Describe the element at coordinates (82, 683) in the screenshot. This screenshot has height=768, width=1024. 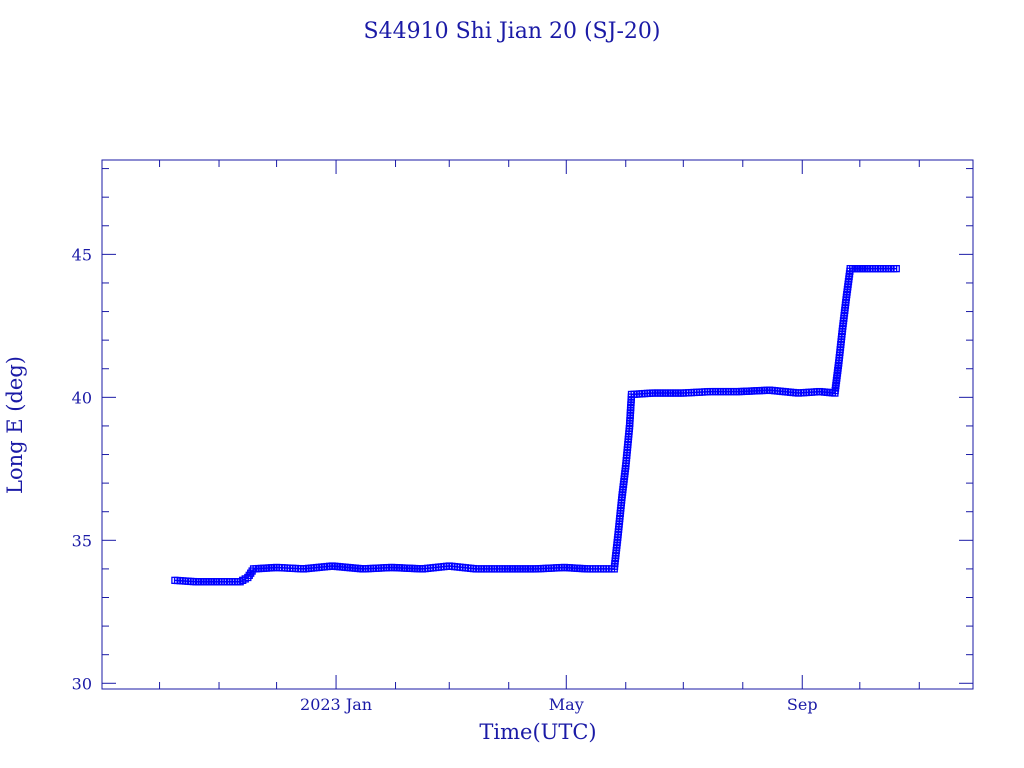
I see `y-tick-label: 30` at that location.